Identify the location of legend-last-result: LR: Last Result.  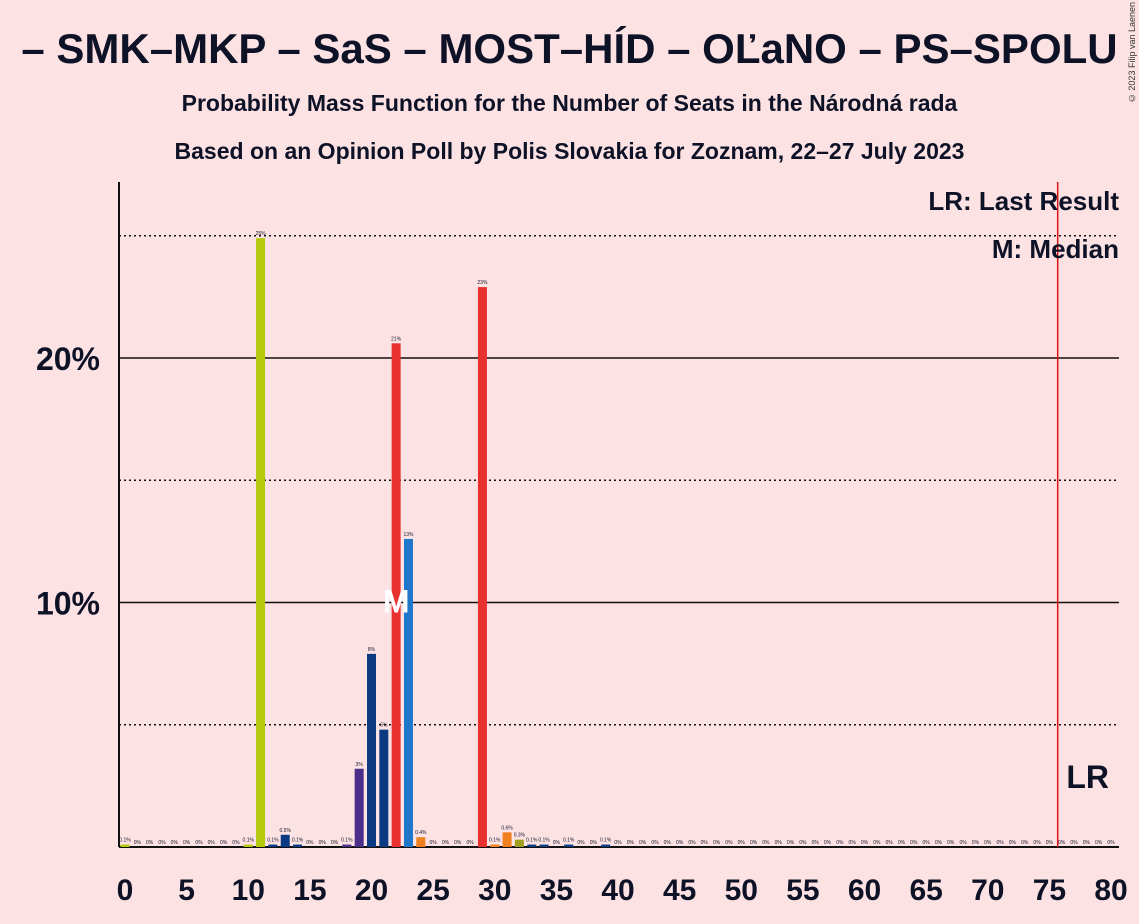
(1023, 201).